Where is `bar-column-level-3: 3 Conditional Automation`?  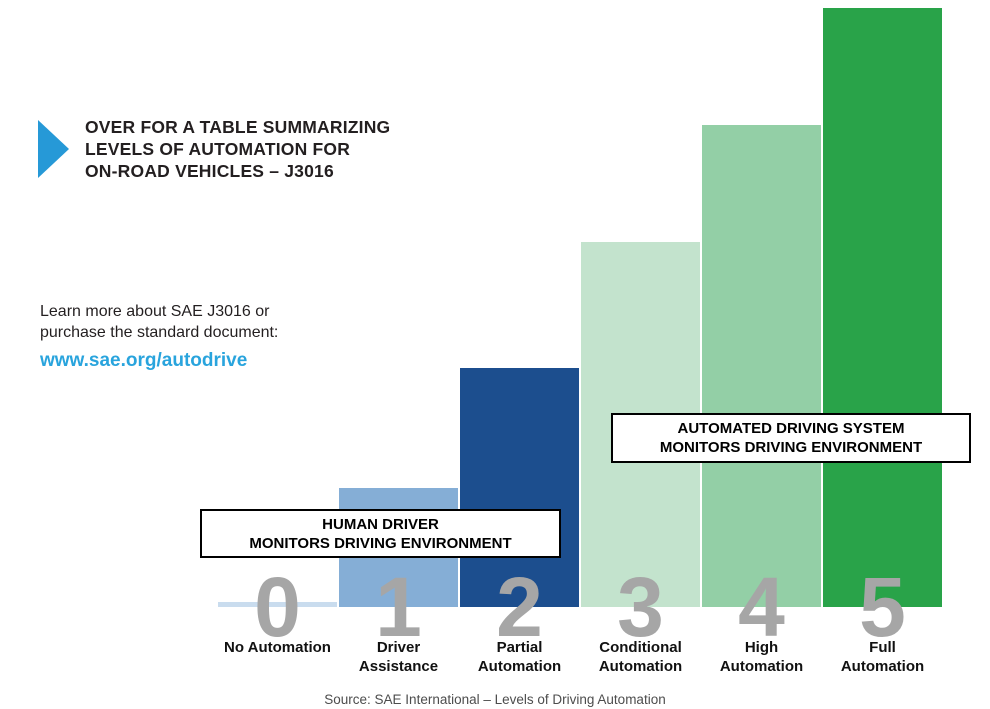
bar-column-level-3: 3 Conditional Automation is located at coordinates (640, 354).